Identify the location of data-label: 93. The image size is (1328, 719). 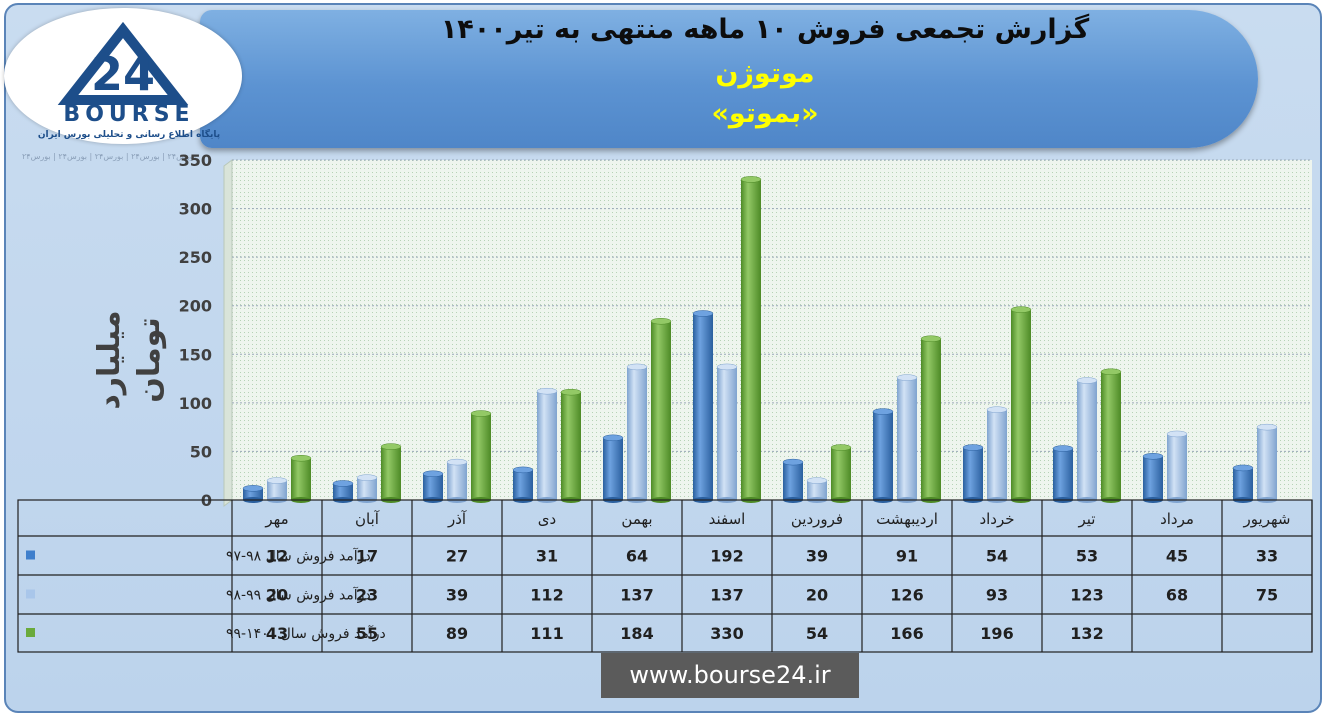
(997, 595).